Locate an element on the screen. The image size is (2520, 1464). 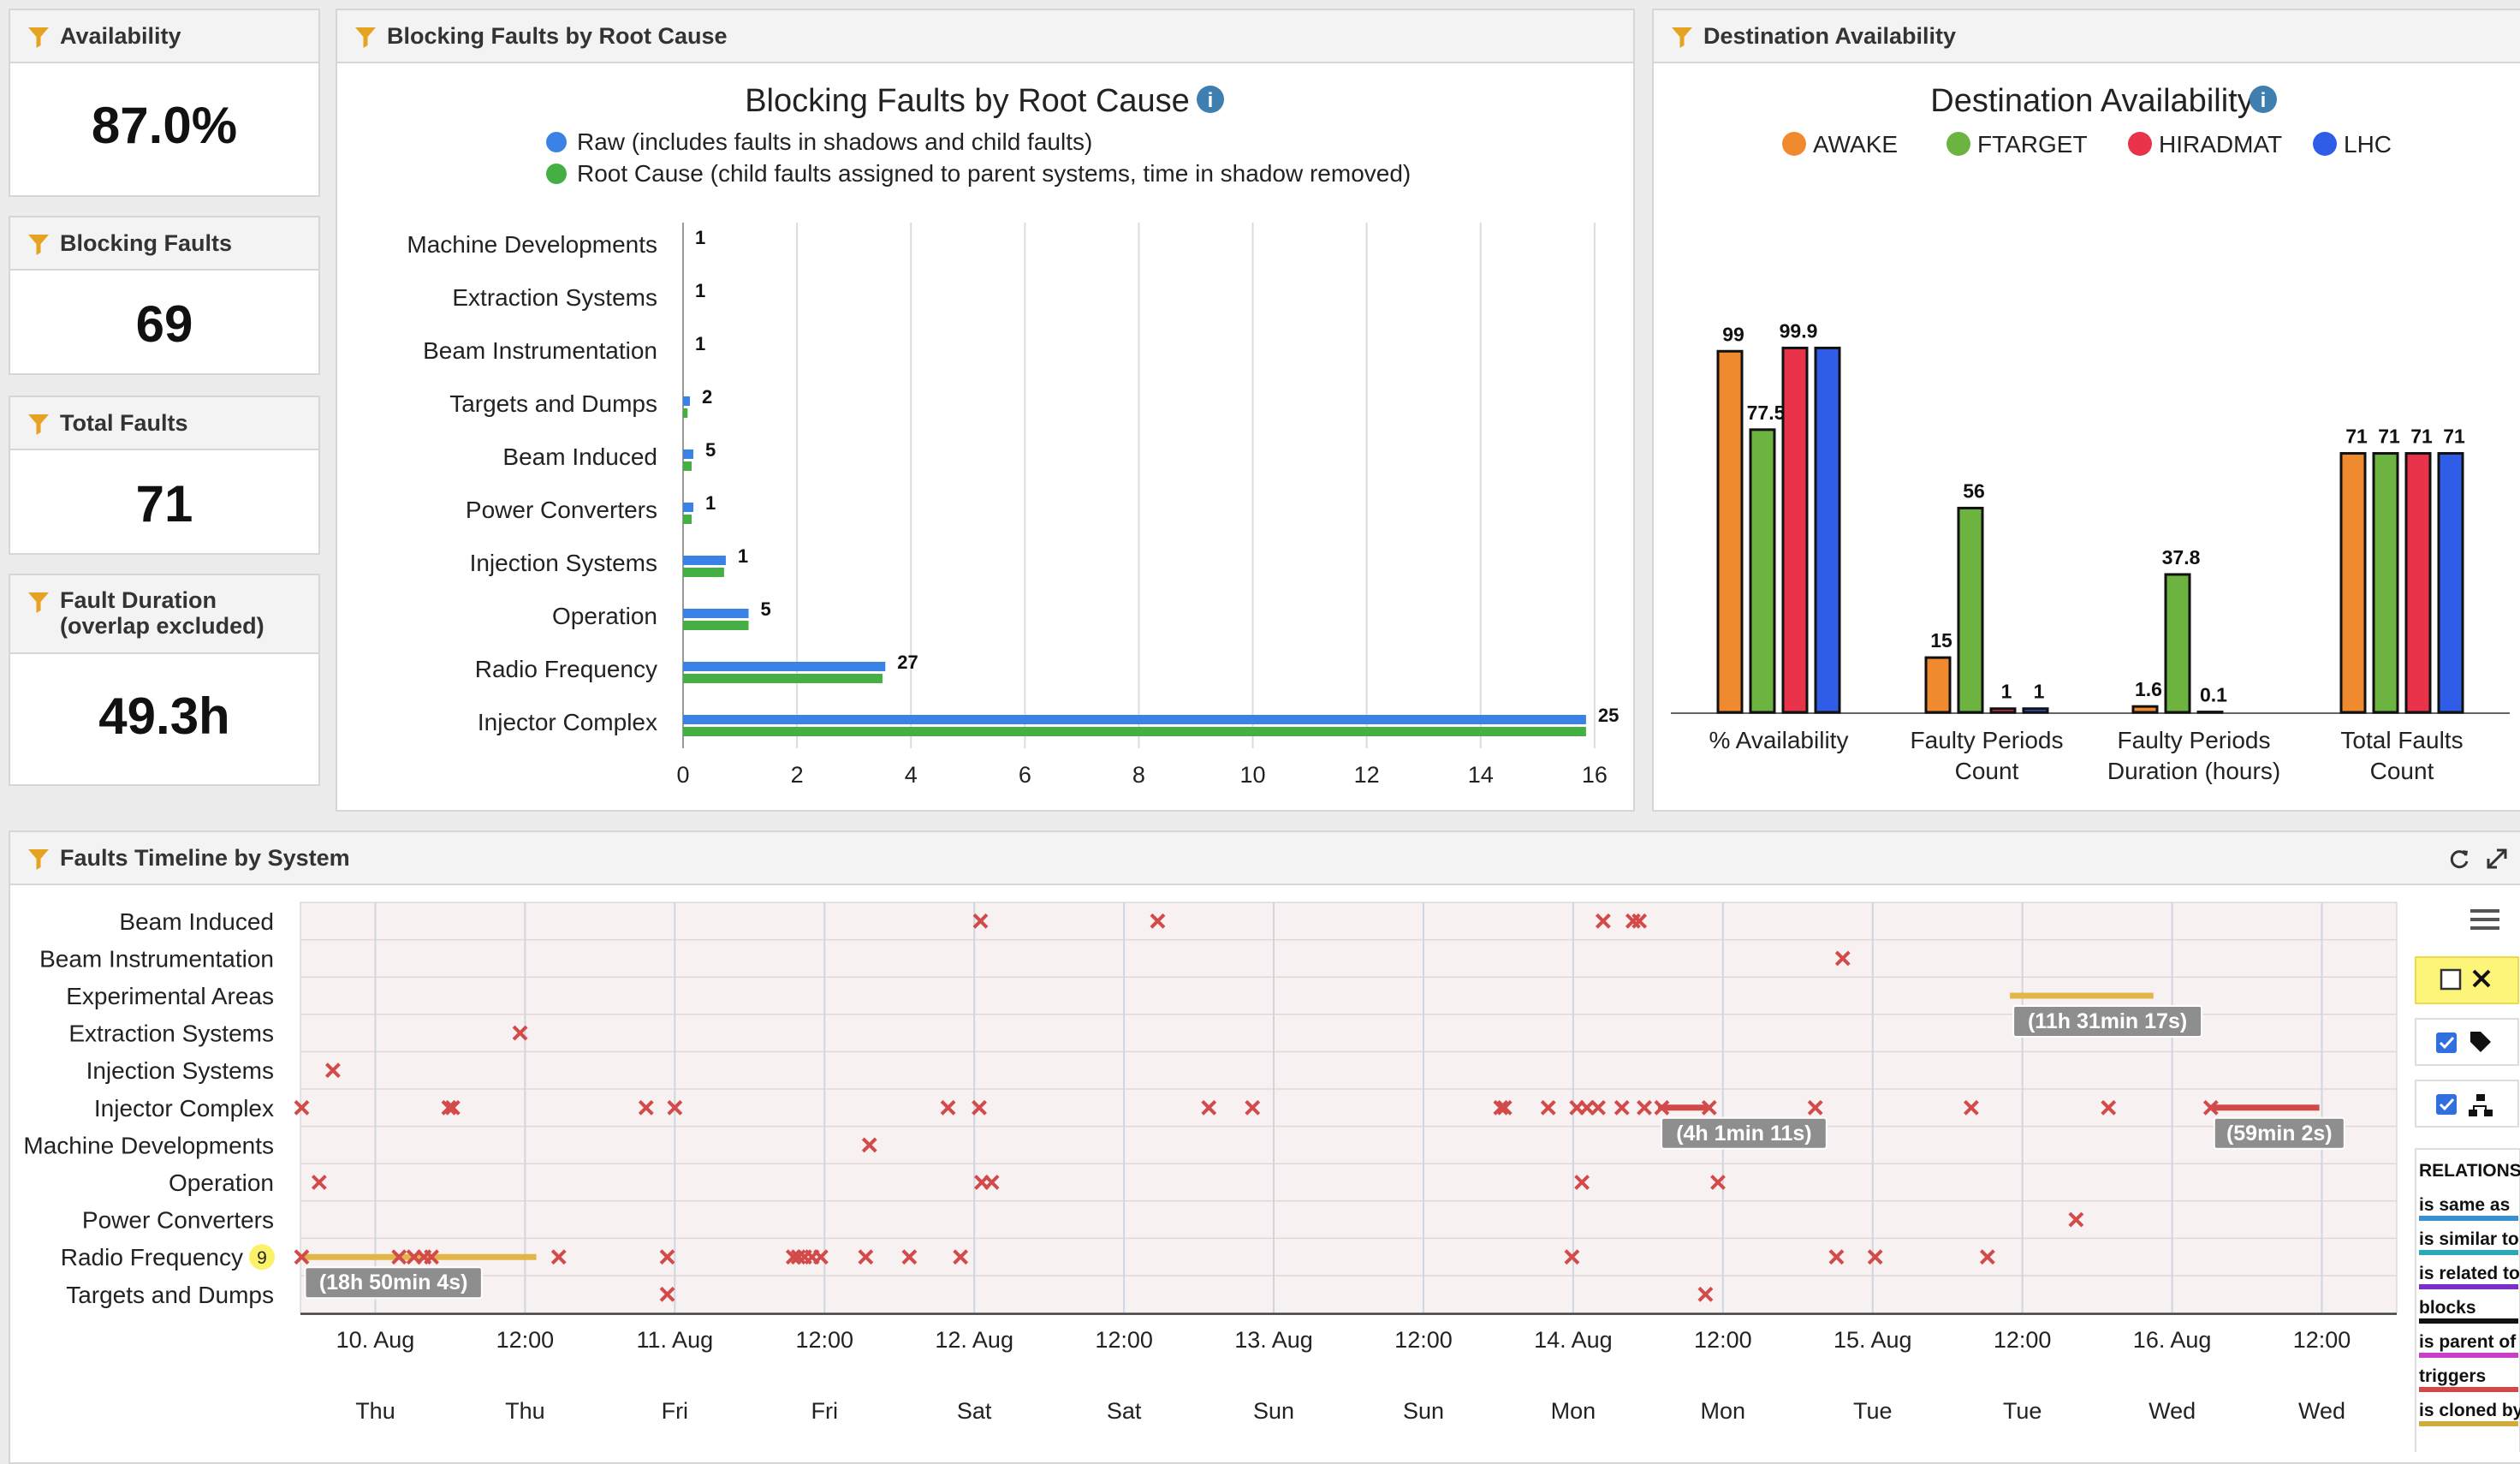
show-relations-toggle is located at coordinates (2467, 1103).